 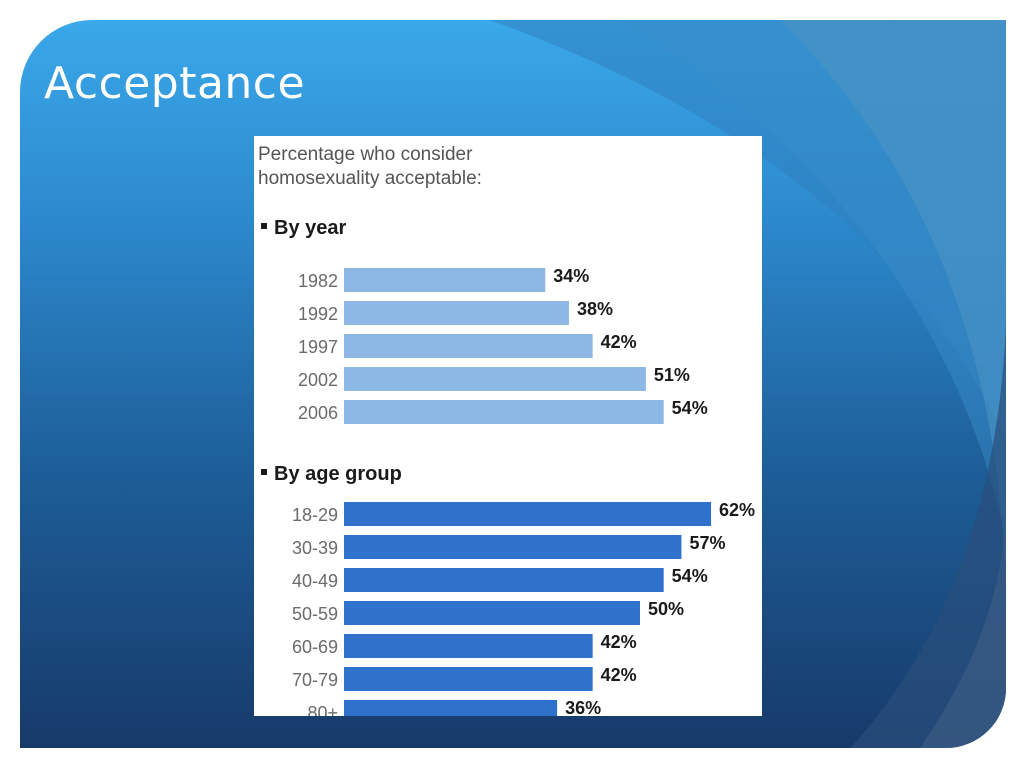 I want to click on group-1-category-label: 1992, so click(x=318, y=314).